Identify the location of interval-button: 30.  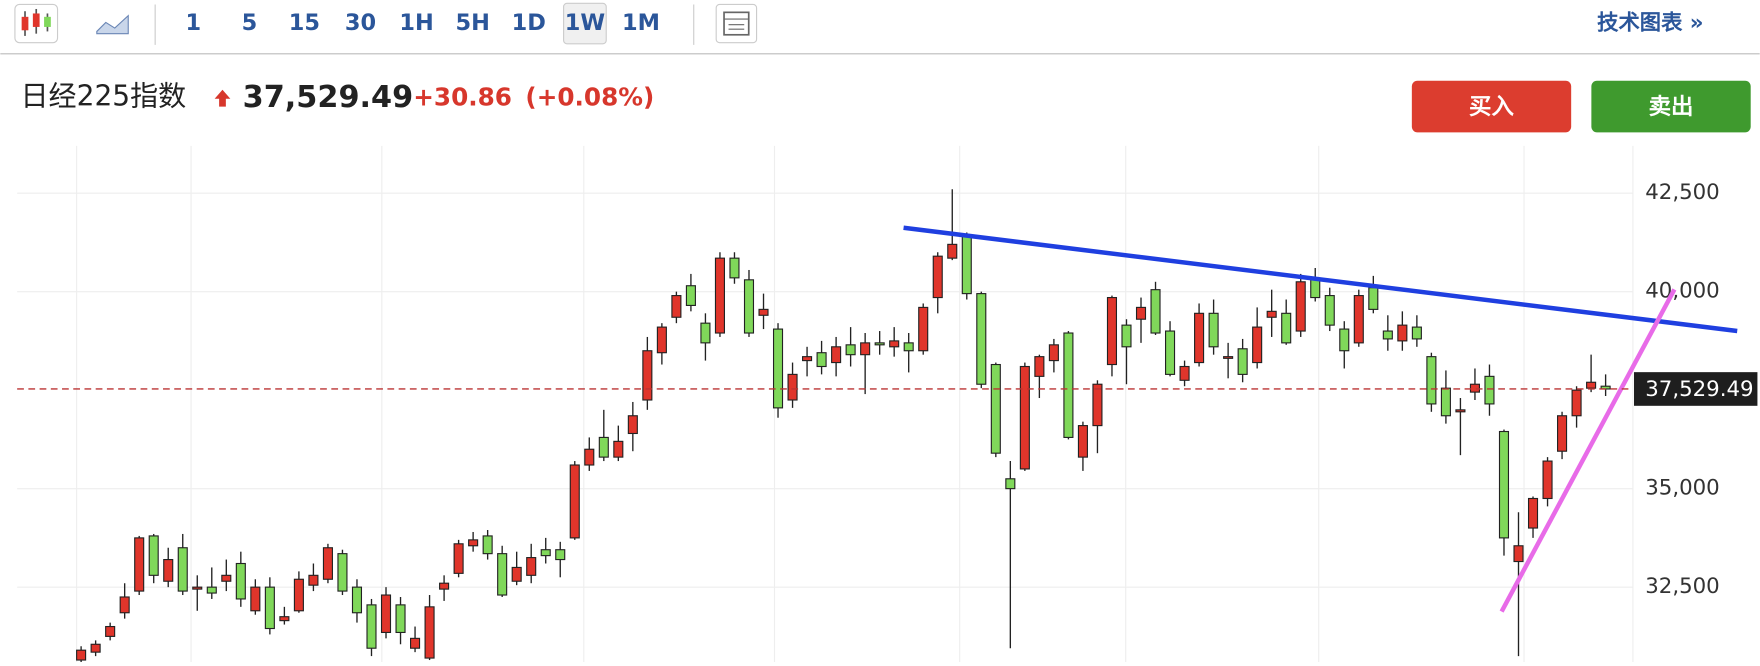
(360, 23).